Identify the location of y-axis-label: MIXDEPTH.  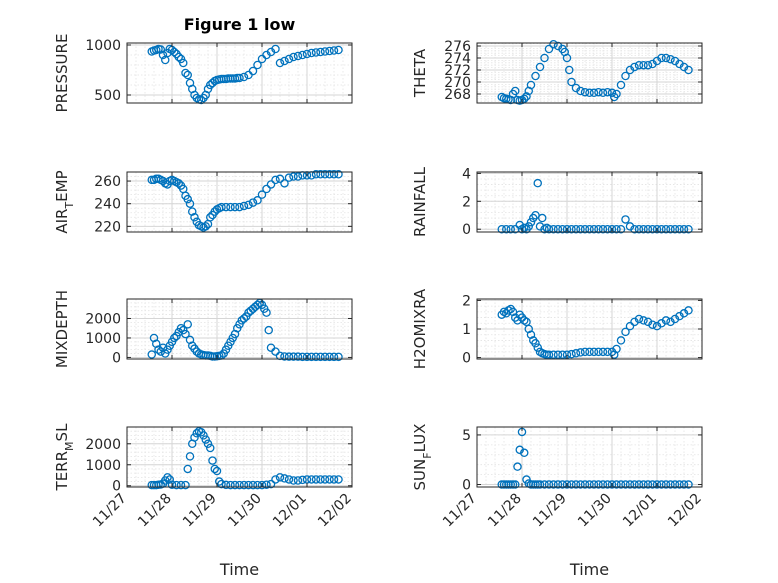
(62, 329).